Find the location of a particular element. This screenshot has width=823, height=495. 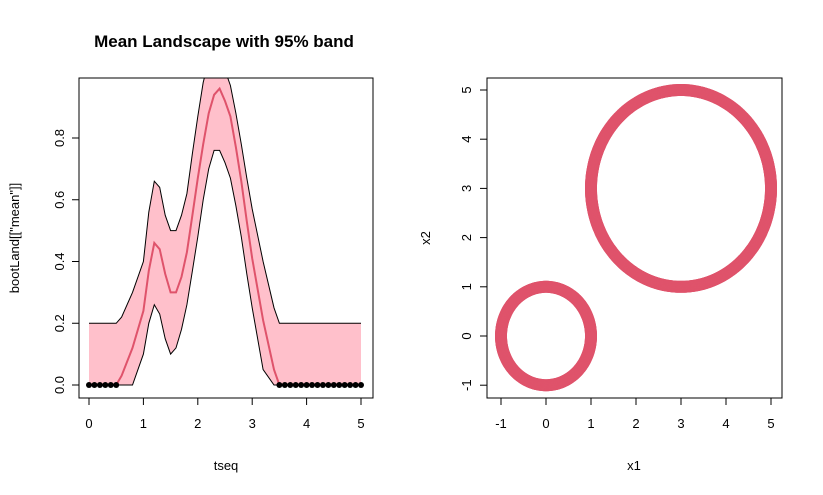

y-axis: -1 0 1 2 3 4 5 is located at coordinates (473, 238).